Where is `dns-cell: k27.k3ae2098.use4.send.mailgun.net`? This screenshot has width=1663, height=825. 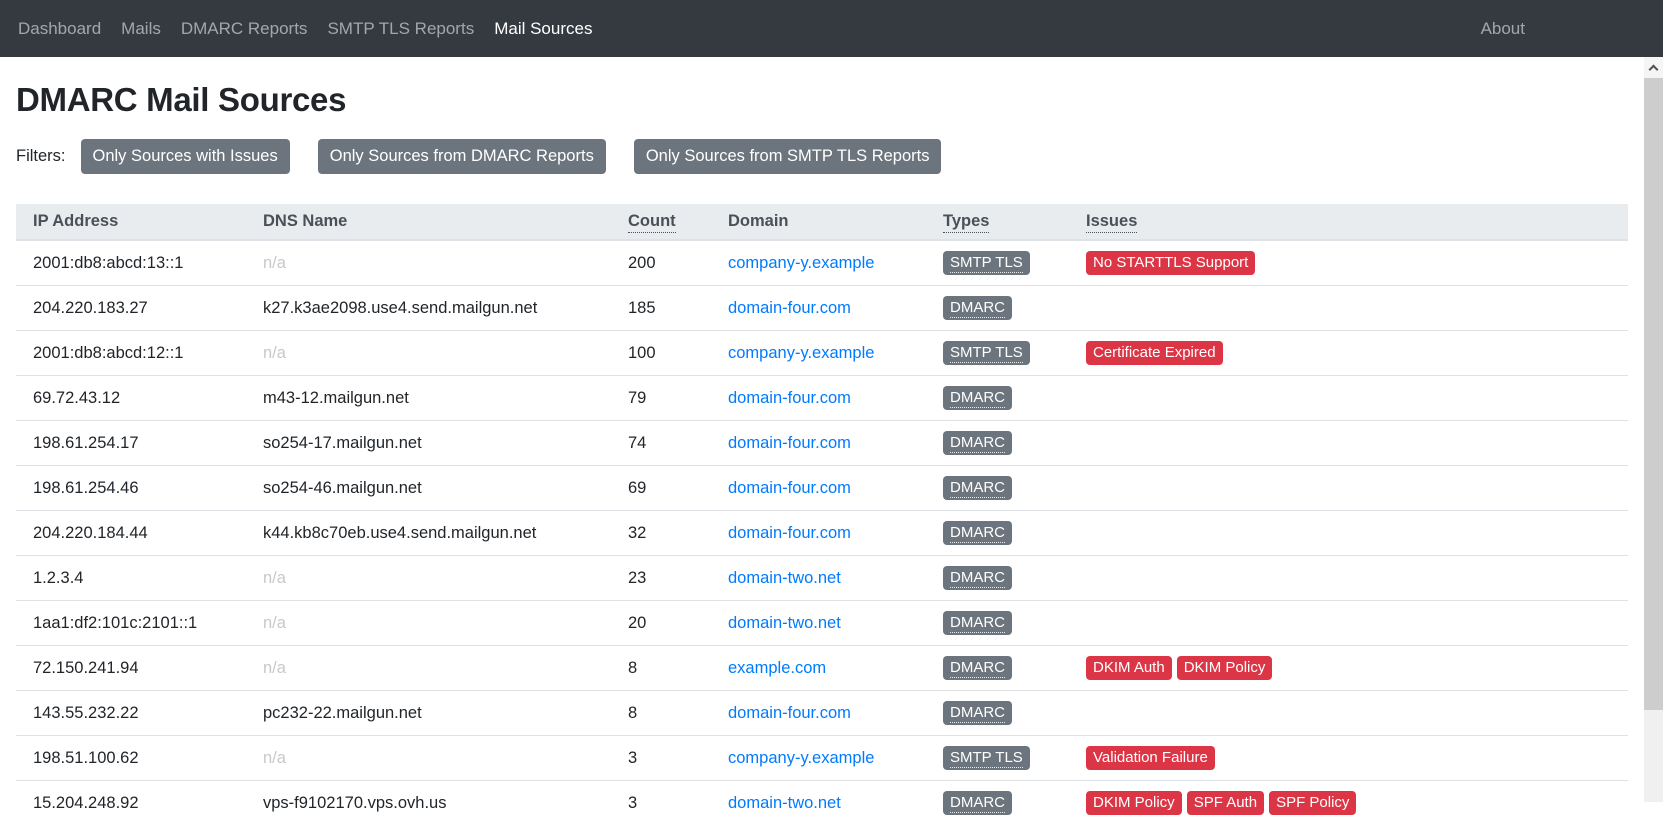 dns-cell: k27.k3ae2098.use4.send.mailgun.net is located at coordinates (428, 308).